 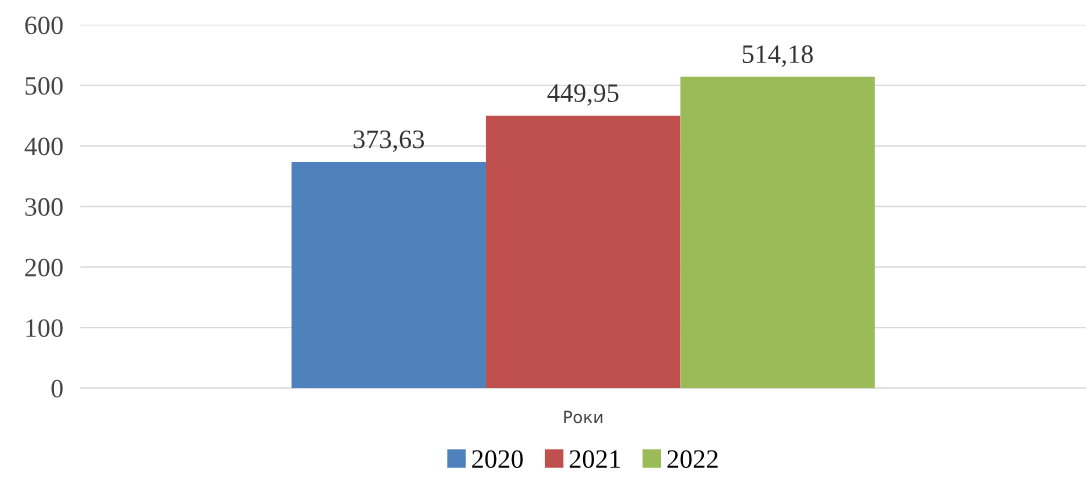 I want to click on y-tick-label: 100, so click(x=44, y=328).